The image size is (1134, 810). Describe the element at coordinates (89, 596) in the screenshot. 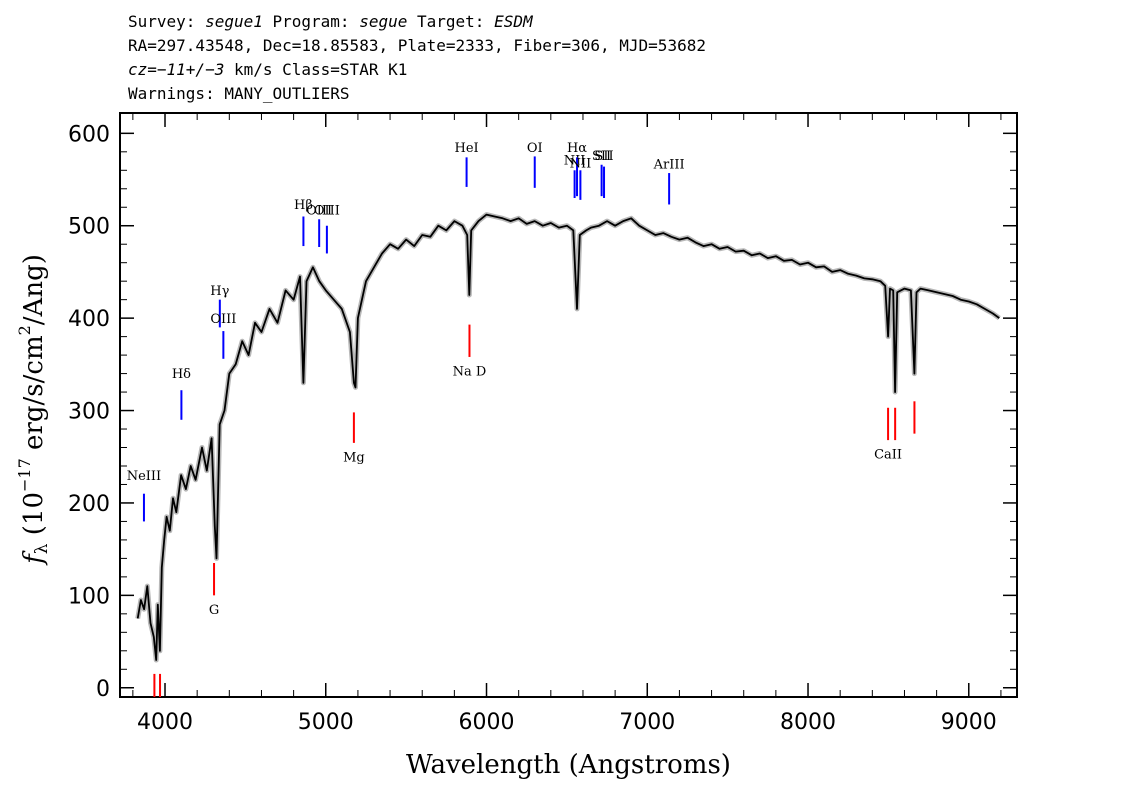

I see `y-tick-label: 100` at that location.